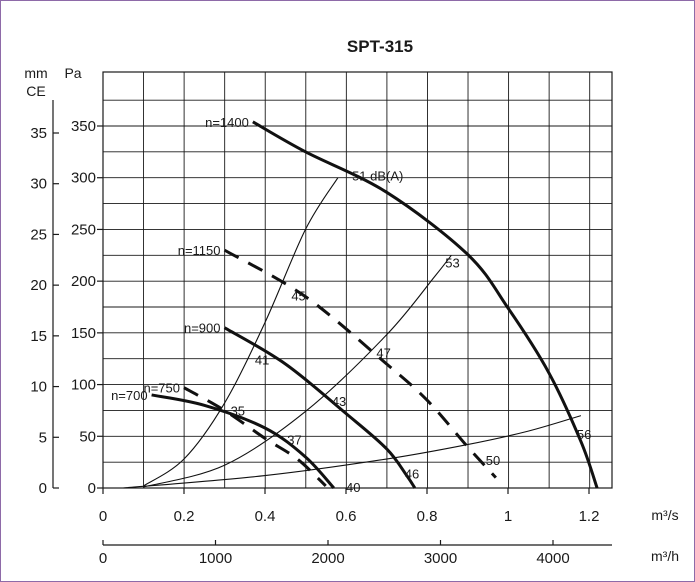  Describe the element at coordinates (452, 263) in the screenshot. I see `noise-level-label: 53` at that location.